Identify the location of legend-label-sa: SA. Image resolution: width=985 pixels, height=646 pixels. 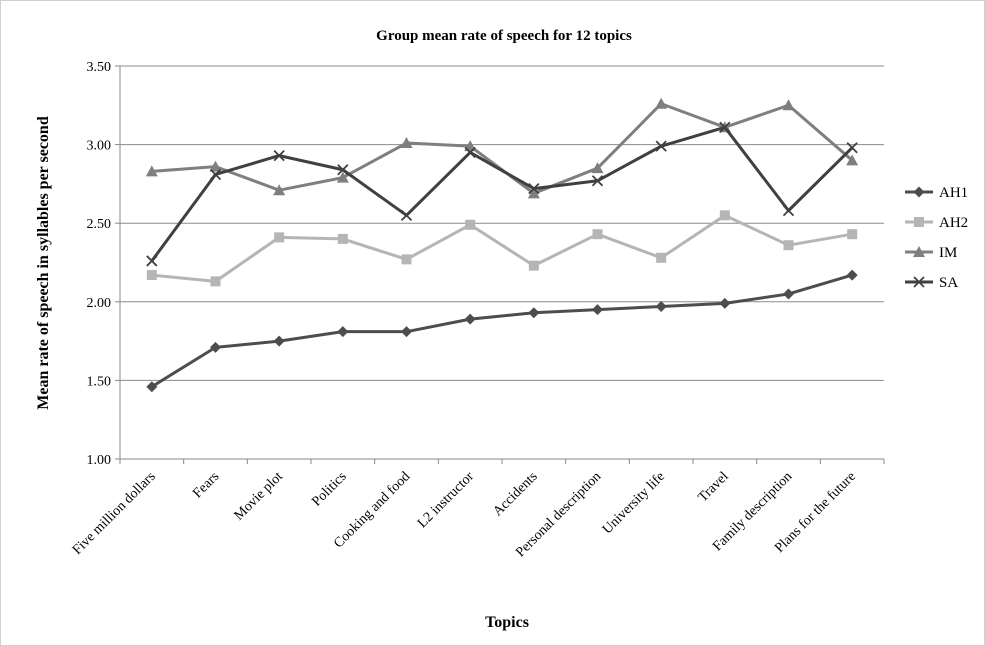
(948, 283).